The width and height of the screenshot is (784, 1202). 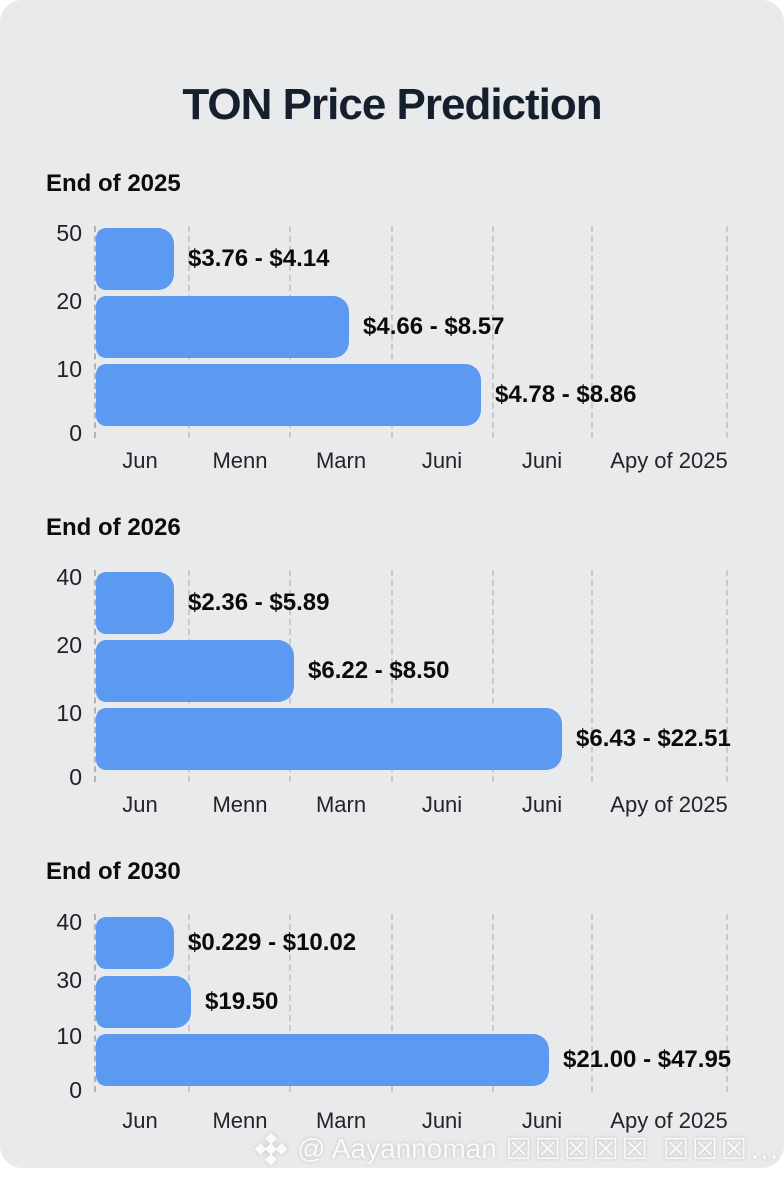 What do you see at coordinates (440, 259) in the screenshot?
I see `bar-row: $3.76 - $4.14` at bounding box center [440, 259].